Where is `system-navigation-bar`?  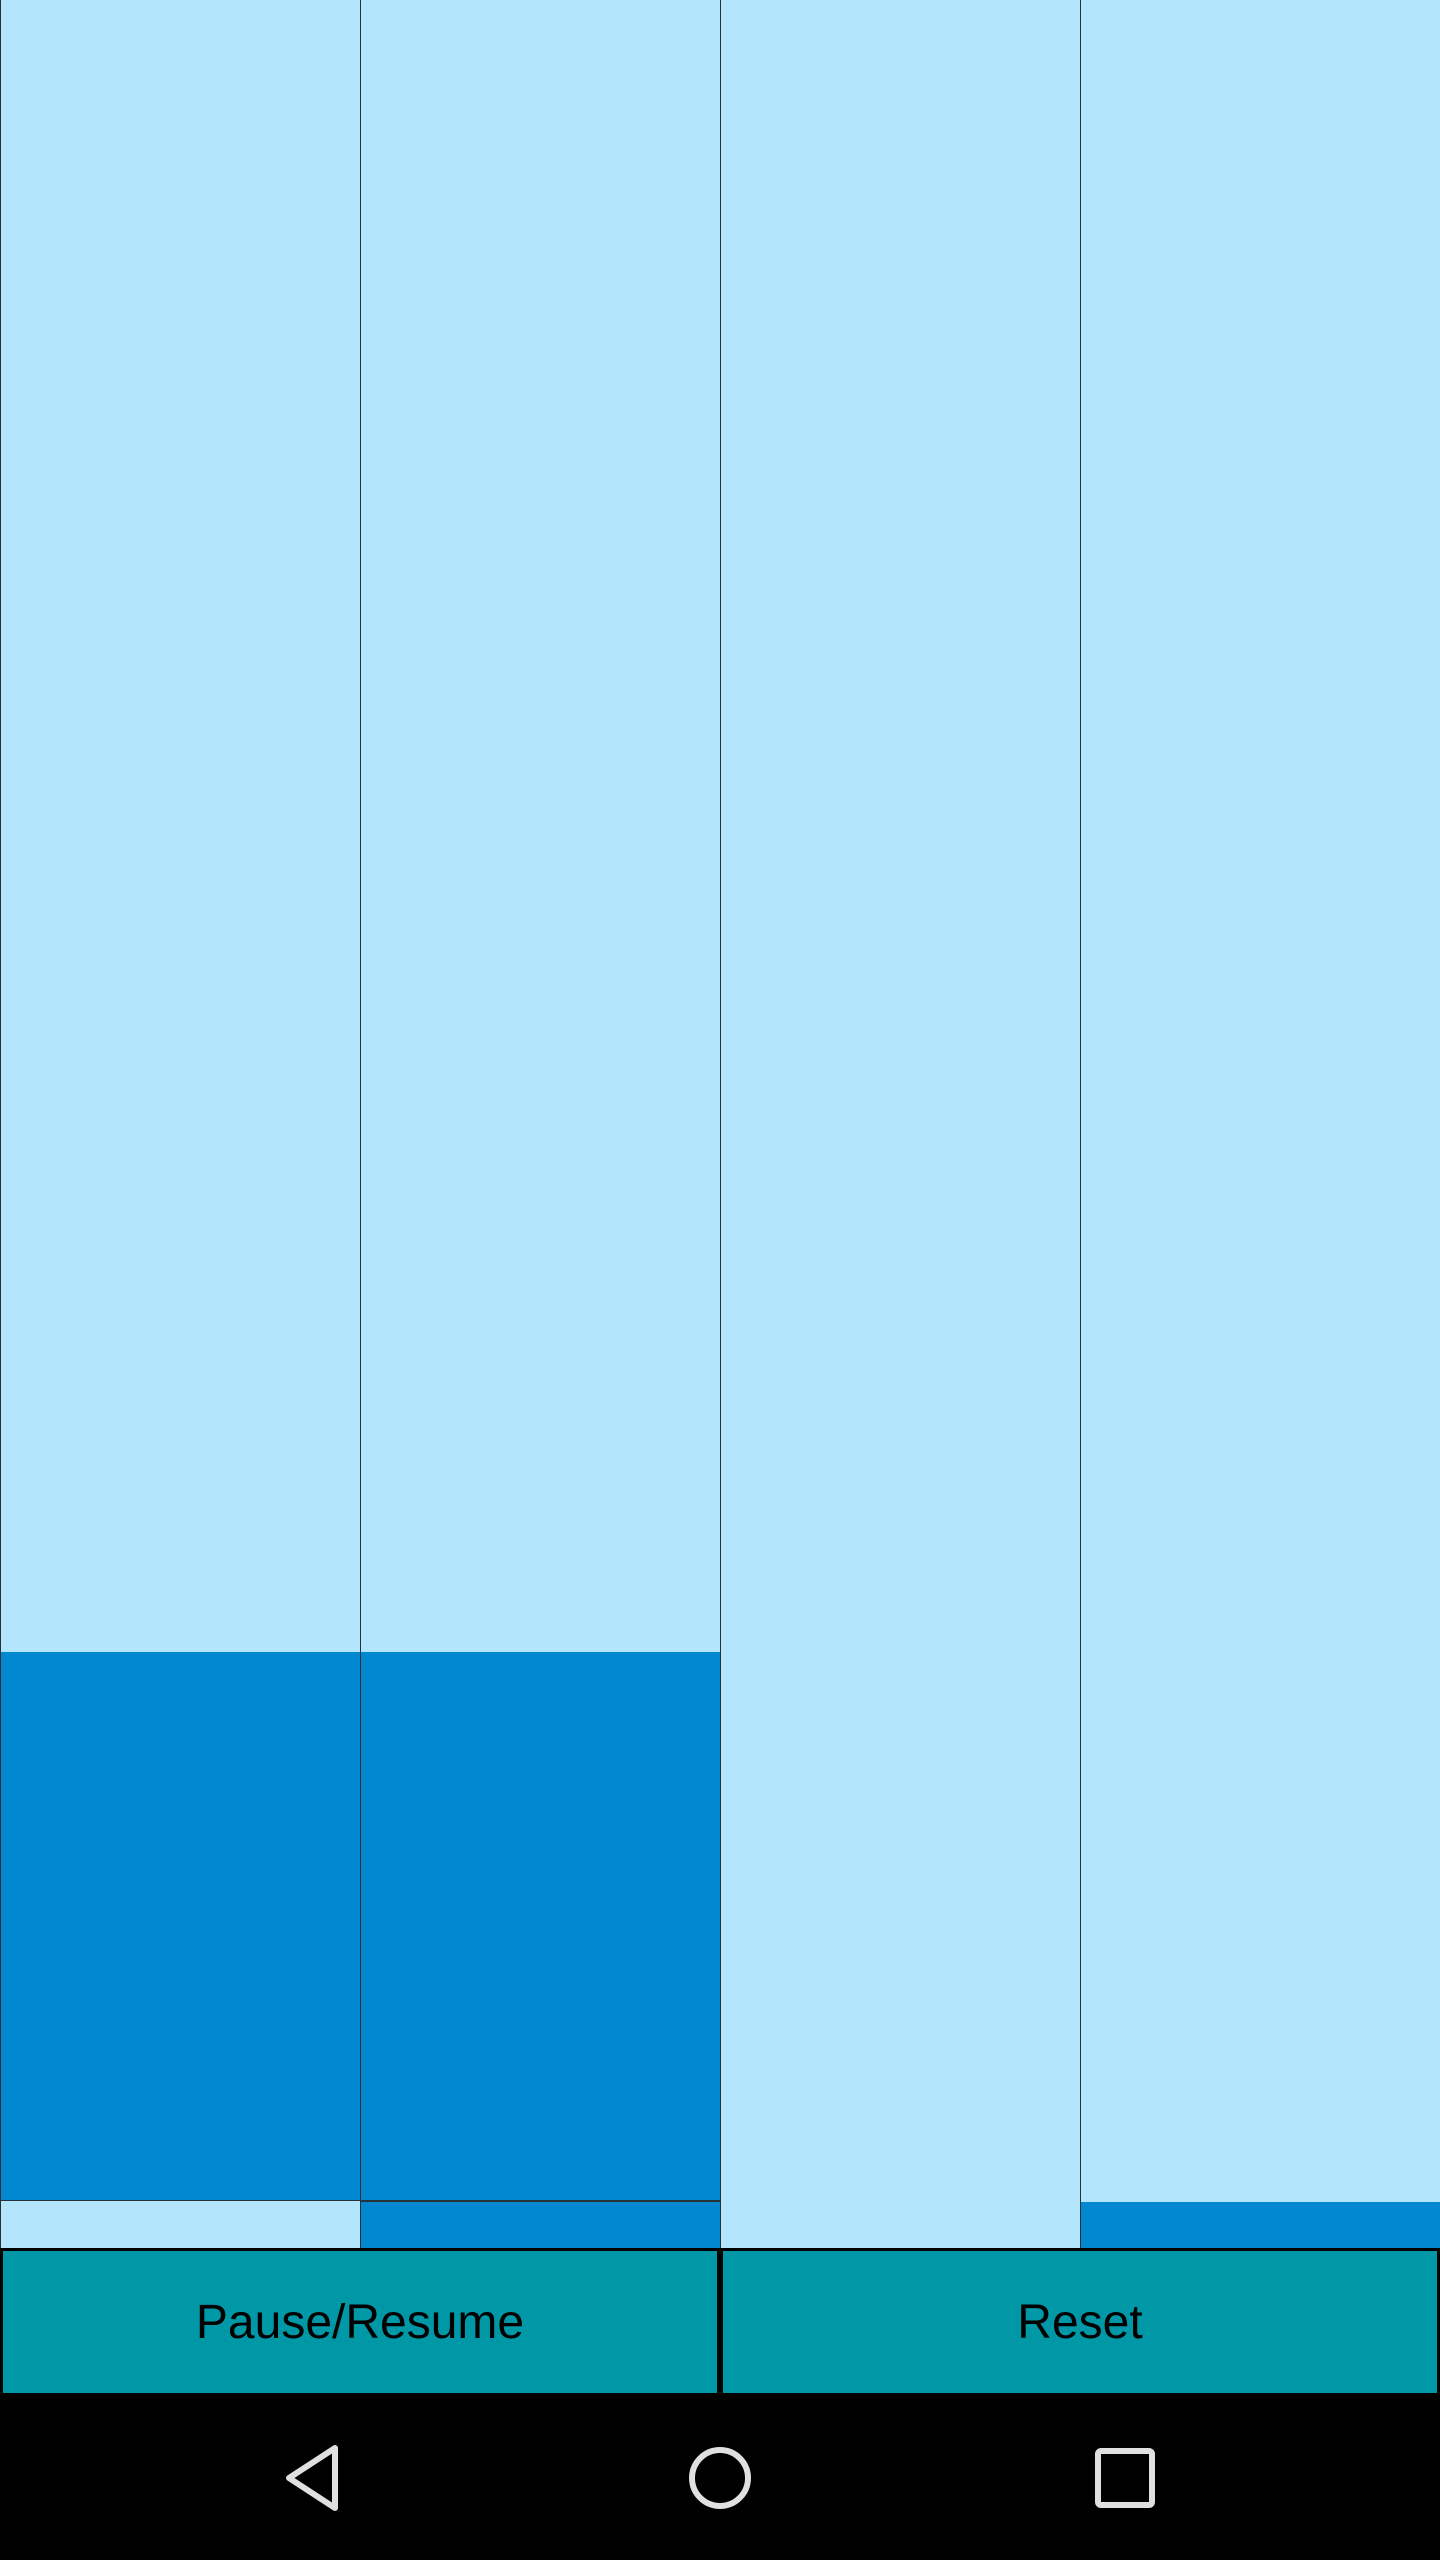
system-navigation-bar is located at coordinates (720, 2478).